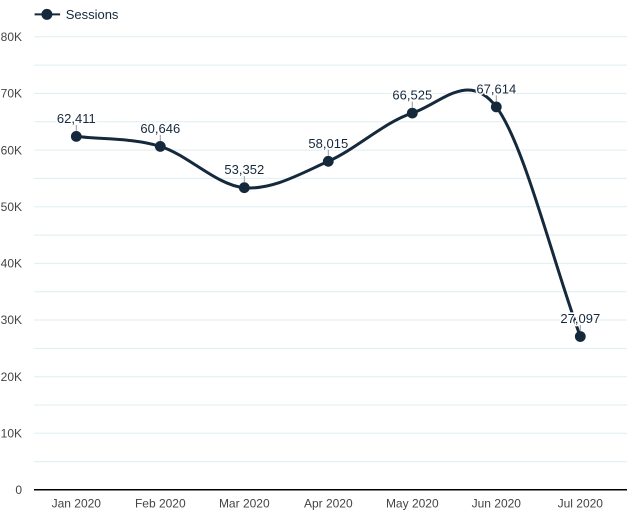 Image resolution: width=627 pixels, height=517 pixels. I want to click on svg-text: 53,352, so click(244, 169).